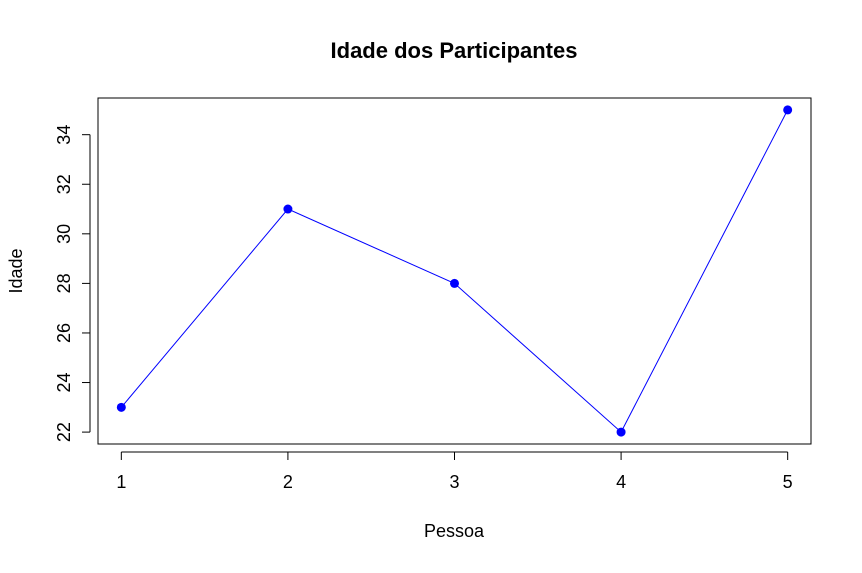  I want to click on y-axis: 22 24 26 28 30 32 34, so click(72, 283).